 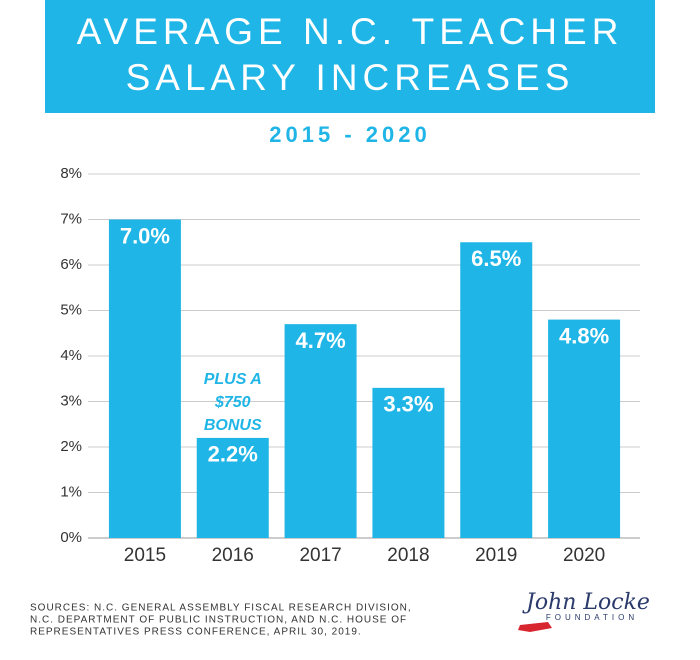 I want to click on x-tick-label: 2015, so click(x=145, y=555).